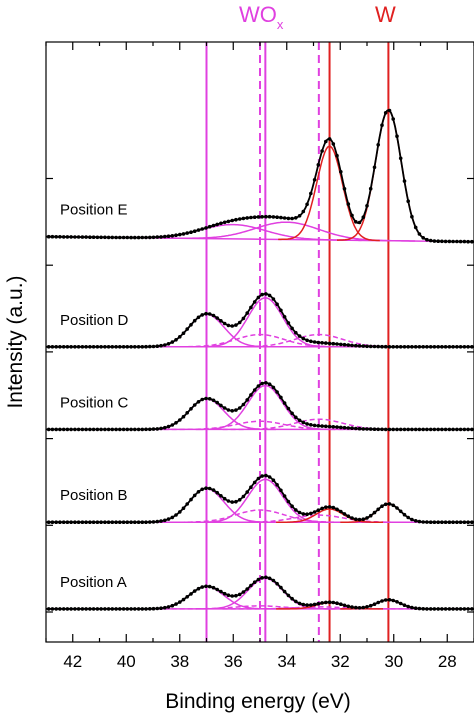  Describe the element at coordinates (72, 661) in the screenshot. I see `x-tick-label: 42` at that location.